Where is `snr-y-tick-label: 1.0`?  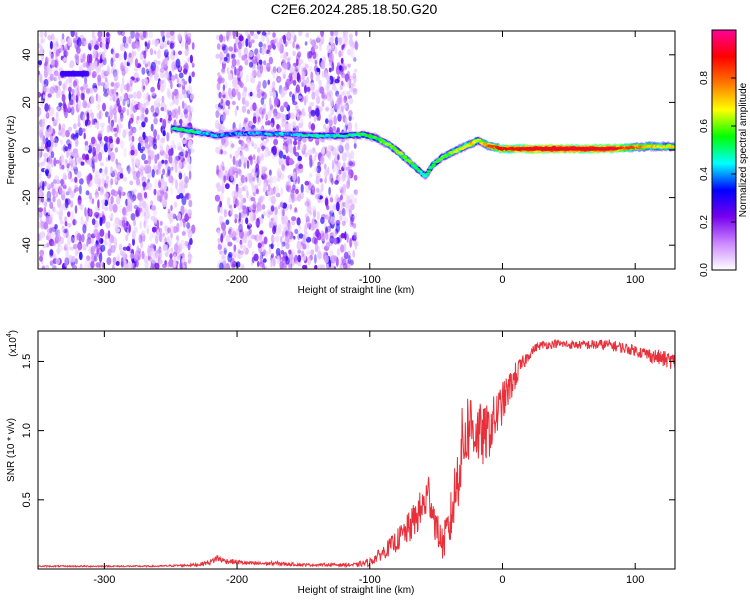 snr-y-tick-label: 1.0 is located at coordinates (27, 430).